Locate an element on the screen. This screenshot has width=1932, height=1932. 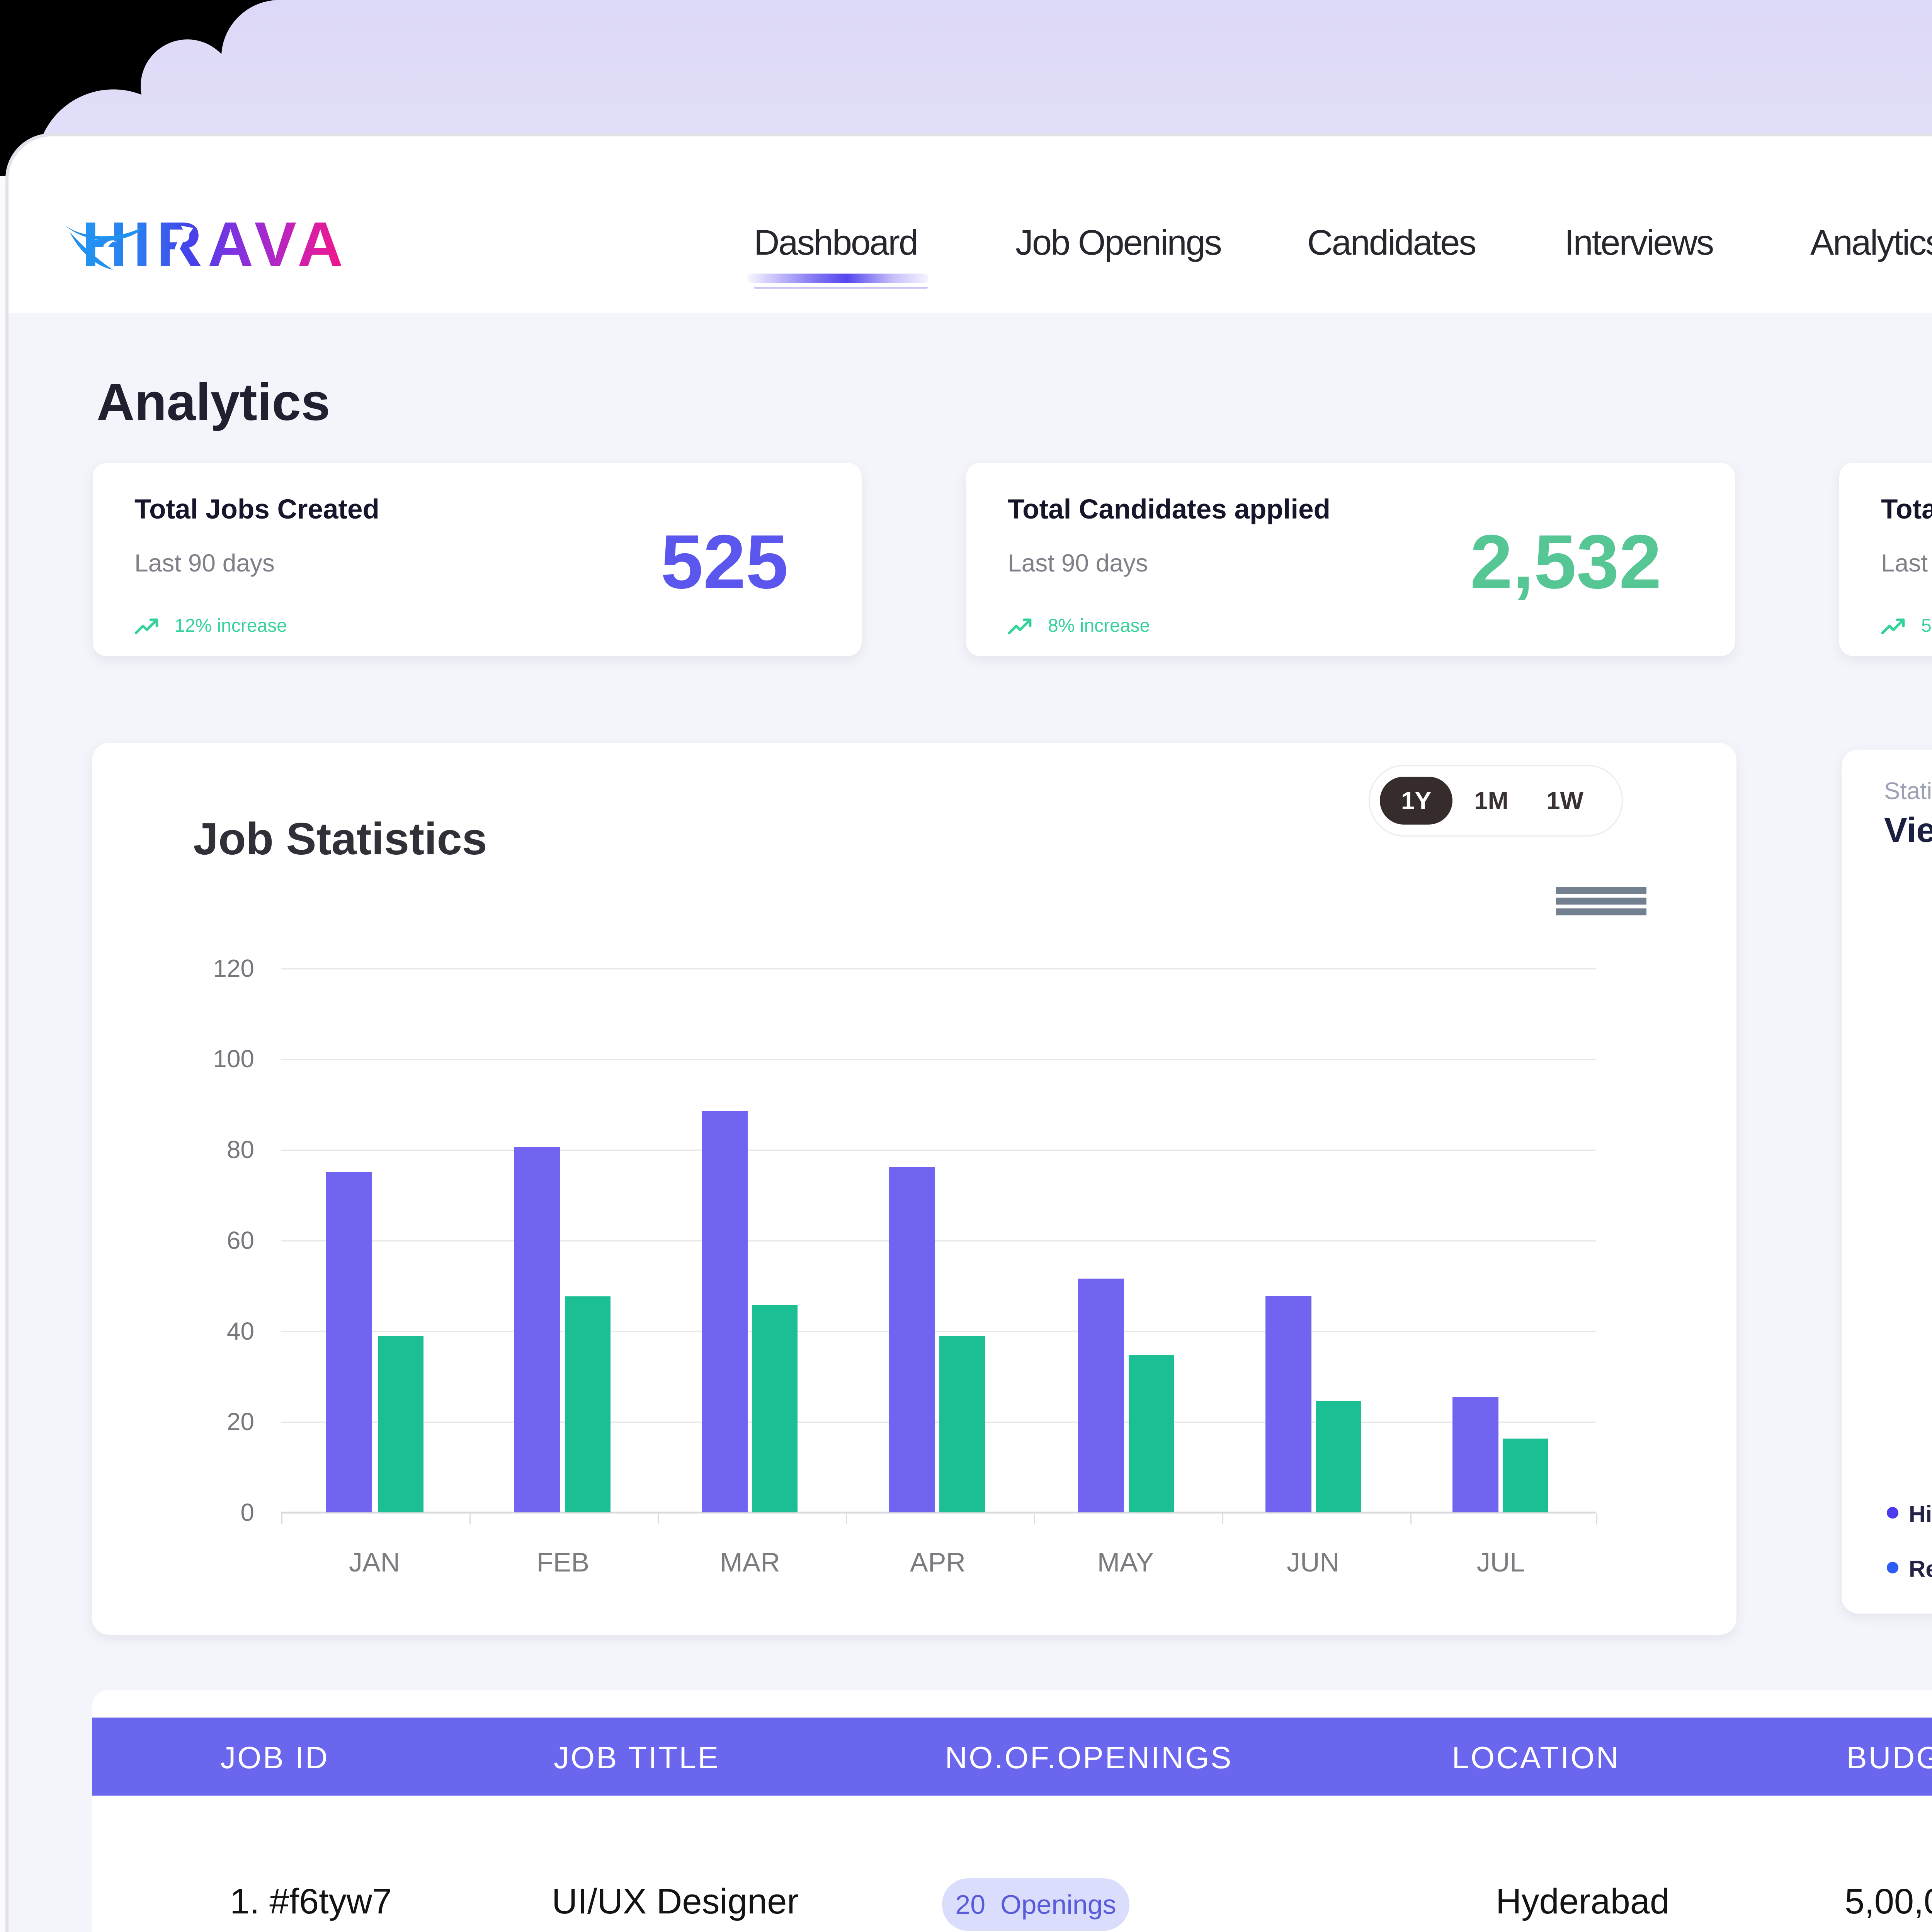
svg-text: HIRAVA is located at coordinates (216, 244).